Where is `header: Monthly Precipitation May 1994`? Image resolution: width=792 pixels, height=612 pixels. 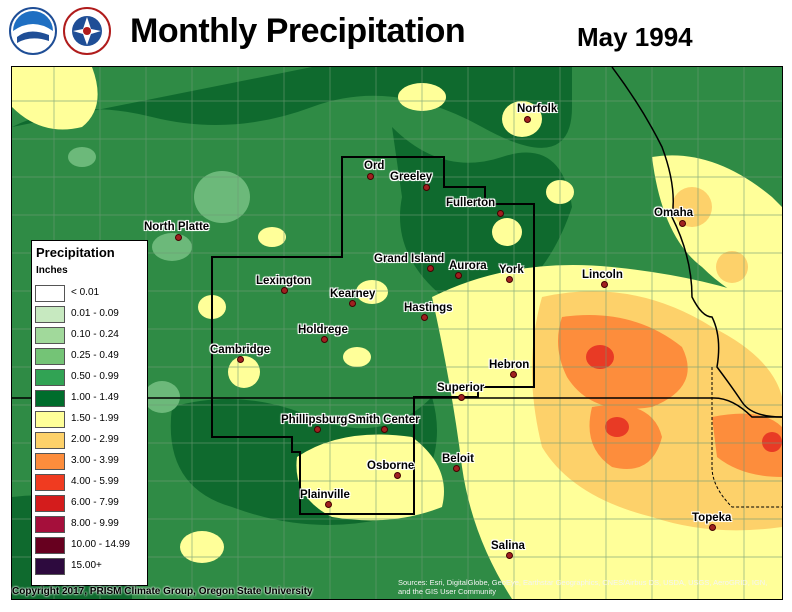
header: Monthly Precipitation May 1994 is located at coordinates (396, 33).